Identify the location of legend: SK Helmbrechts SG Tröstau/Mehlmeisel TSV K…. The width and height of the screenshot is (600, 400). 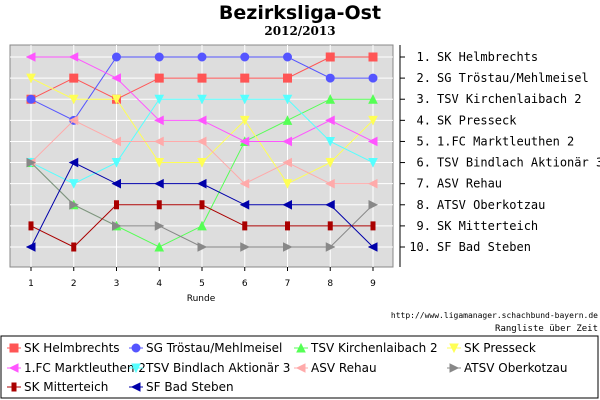
(287, 367).